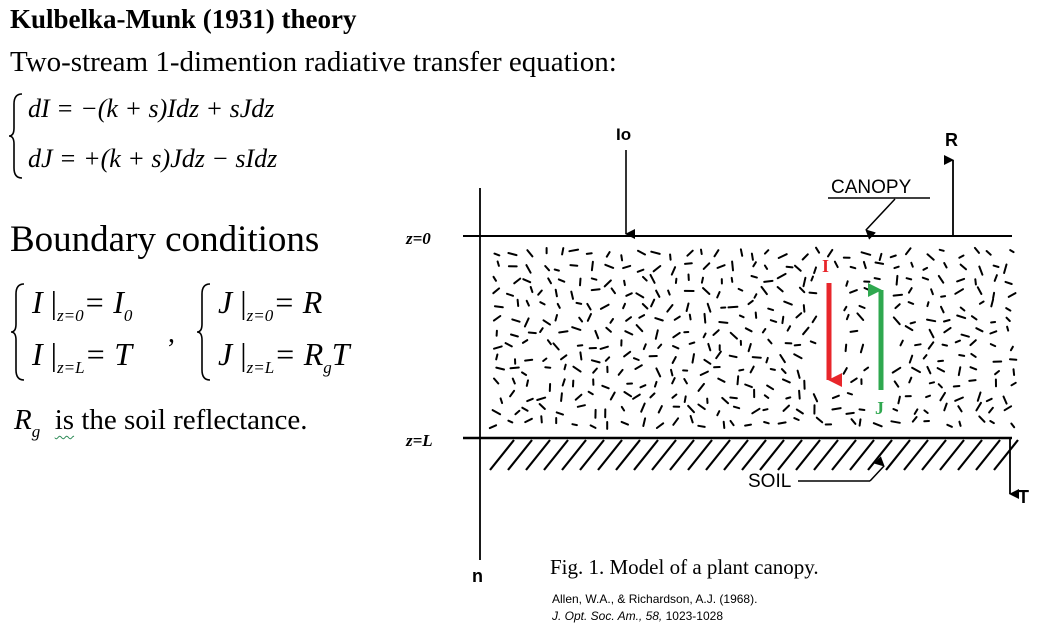  What do you see at coordinates (692, 616) in the screenshot?
I see `citation-pages: 1023-1028` at bounding box center [692, 616].